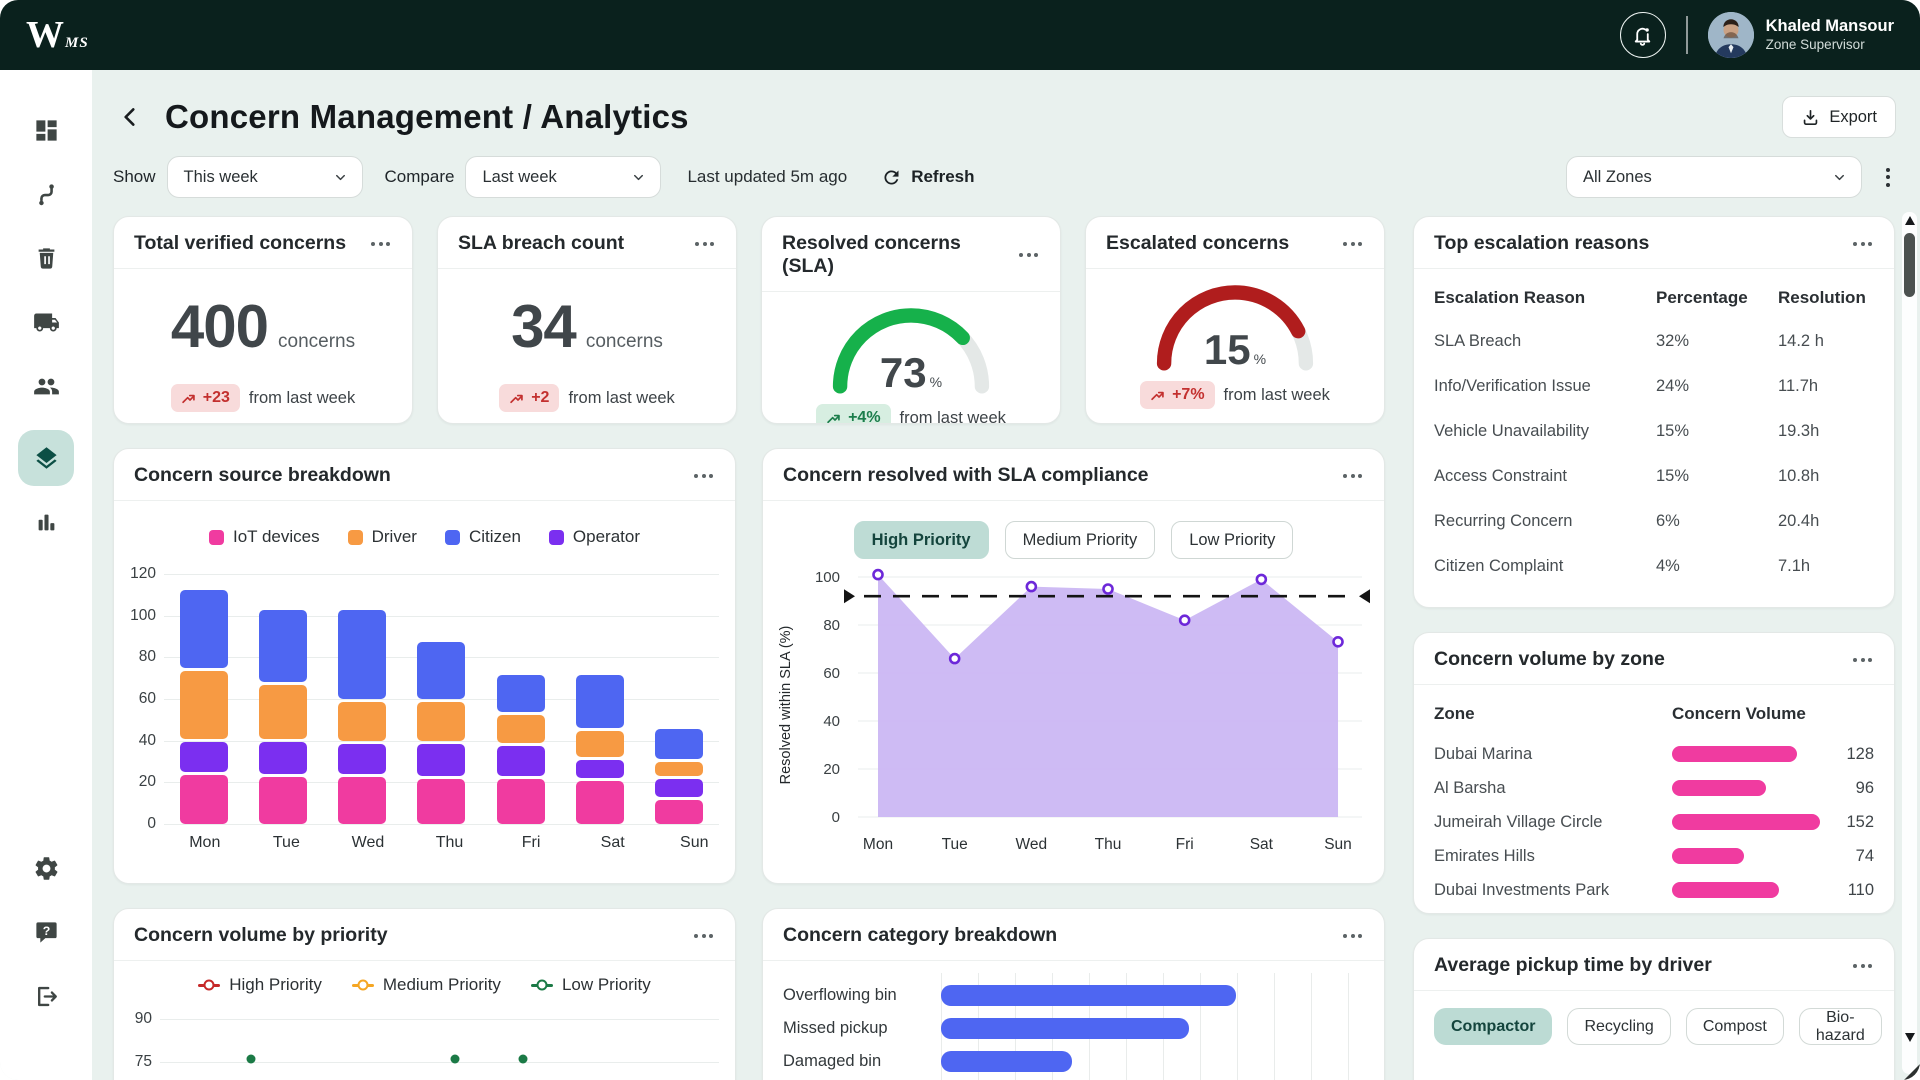  I want to click on svg-text: 60, so click(831, 673).